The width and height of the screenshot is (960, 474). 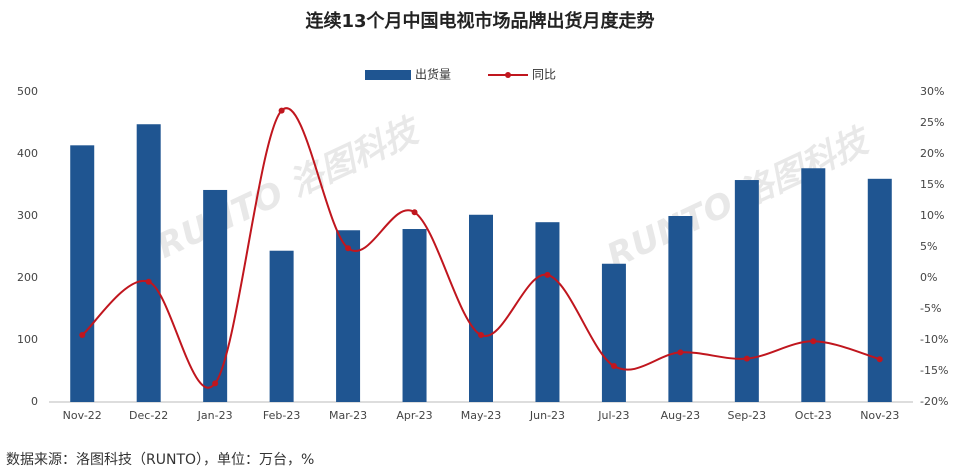 I want to click on source-note: 数据来源：洛图科技（RUNTO），单位：万台，%, so click(x=160, y=460).